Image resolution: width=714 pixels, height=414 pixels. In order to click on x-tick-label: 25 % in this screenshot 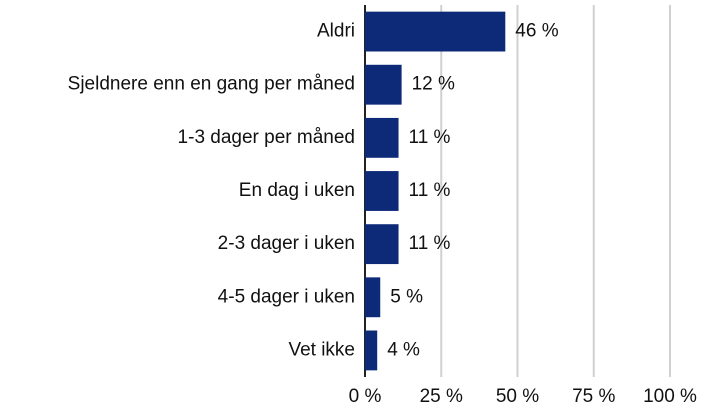, I will do `click(441, 396)`.